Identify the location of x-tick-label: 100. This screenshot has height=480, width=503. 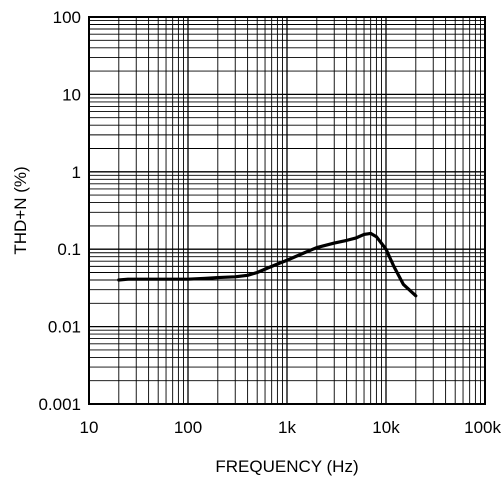
(188, 427).